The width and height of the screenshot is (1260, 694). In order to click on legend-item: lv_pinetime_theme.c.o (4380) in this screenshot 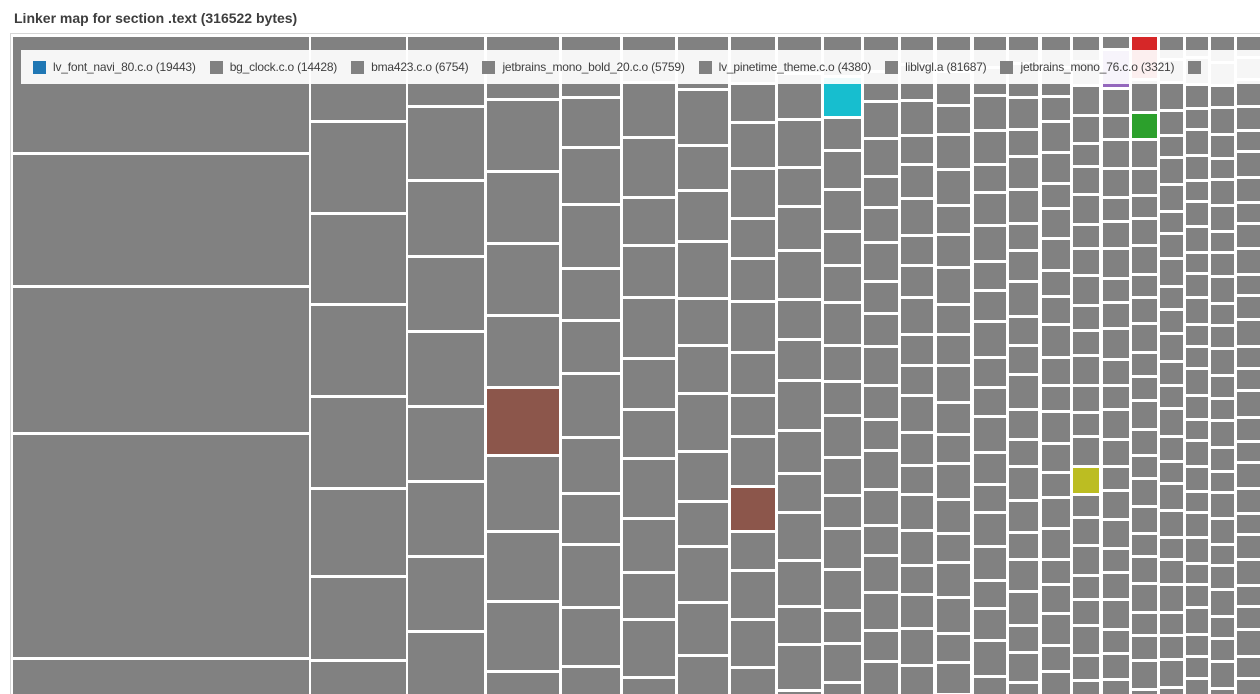, I will do `click(784, 67)`.